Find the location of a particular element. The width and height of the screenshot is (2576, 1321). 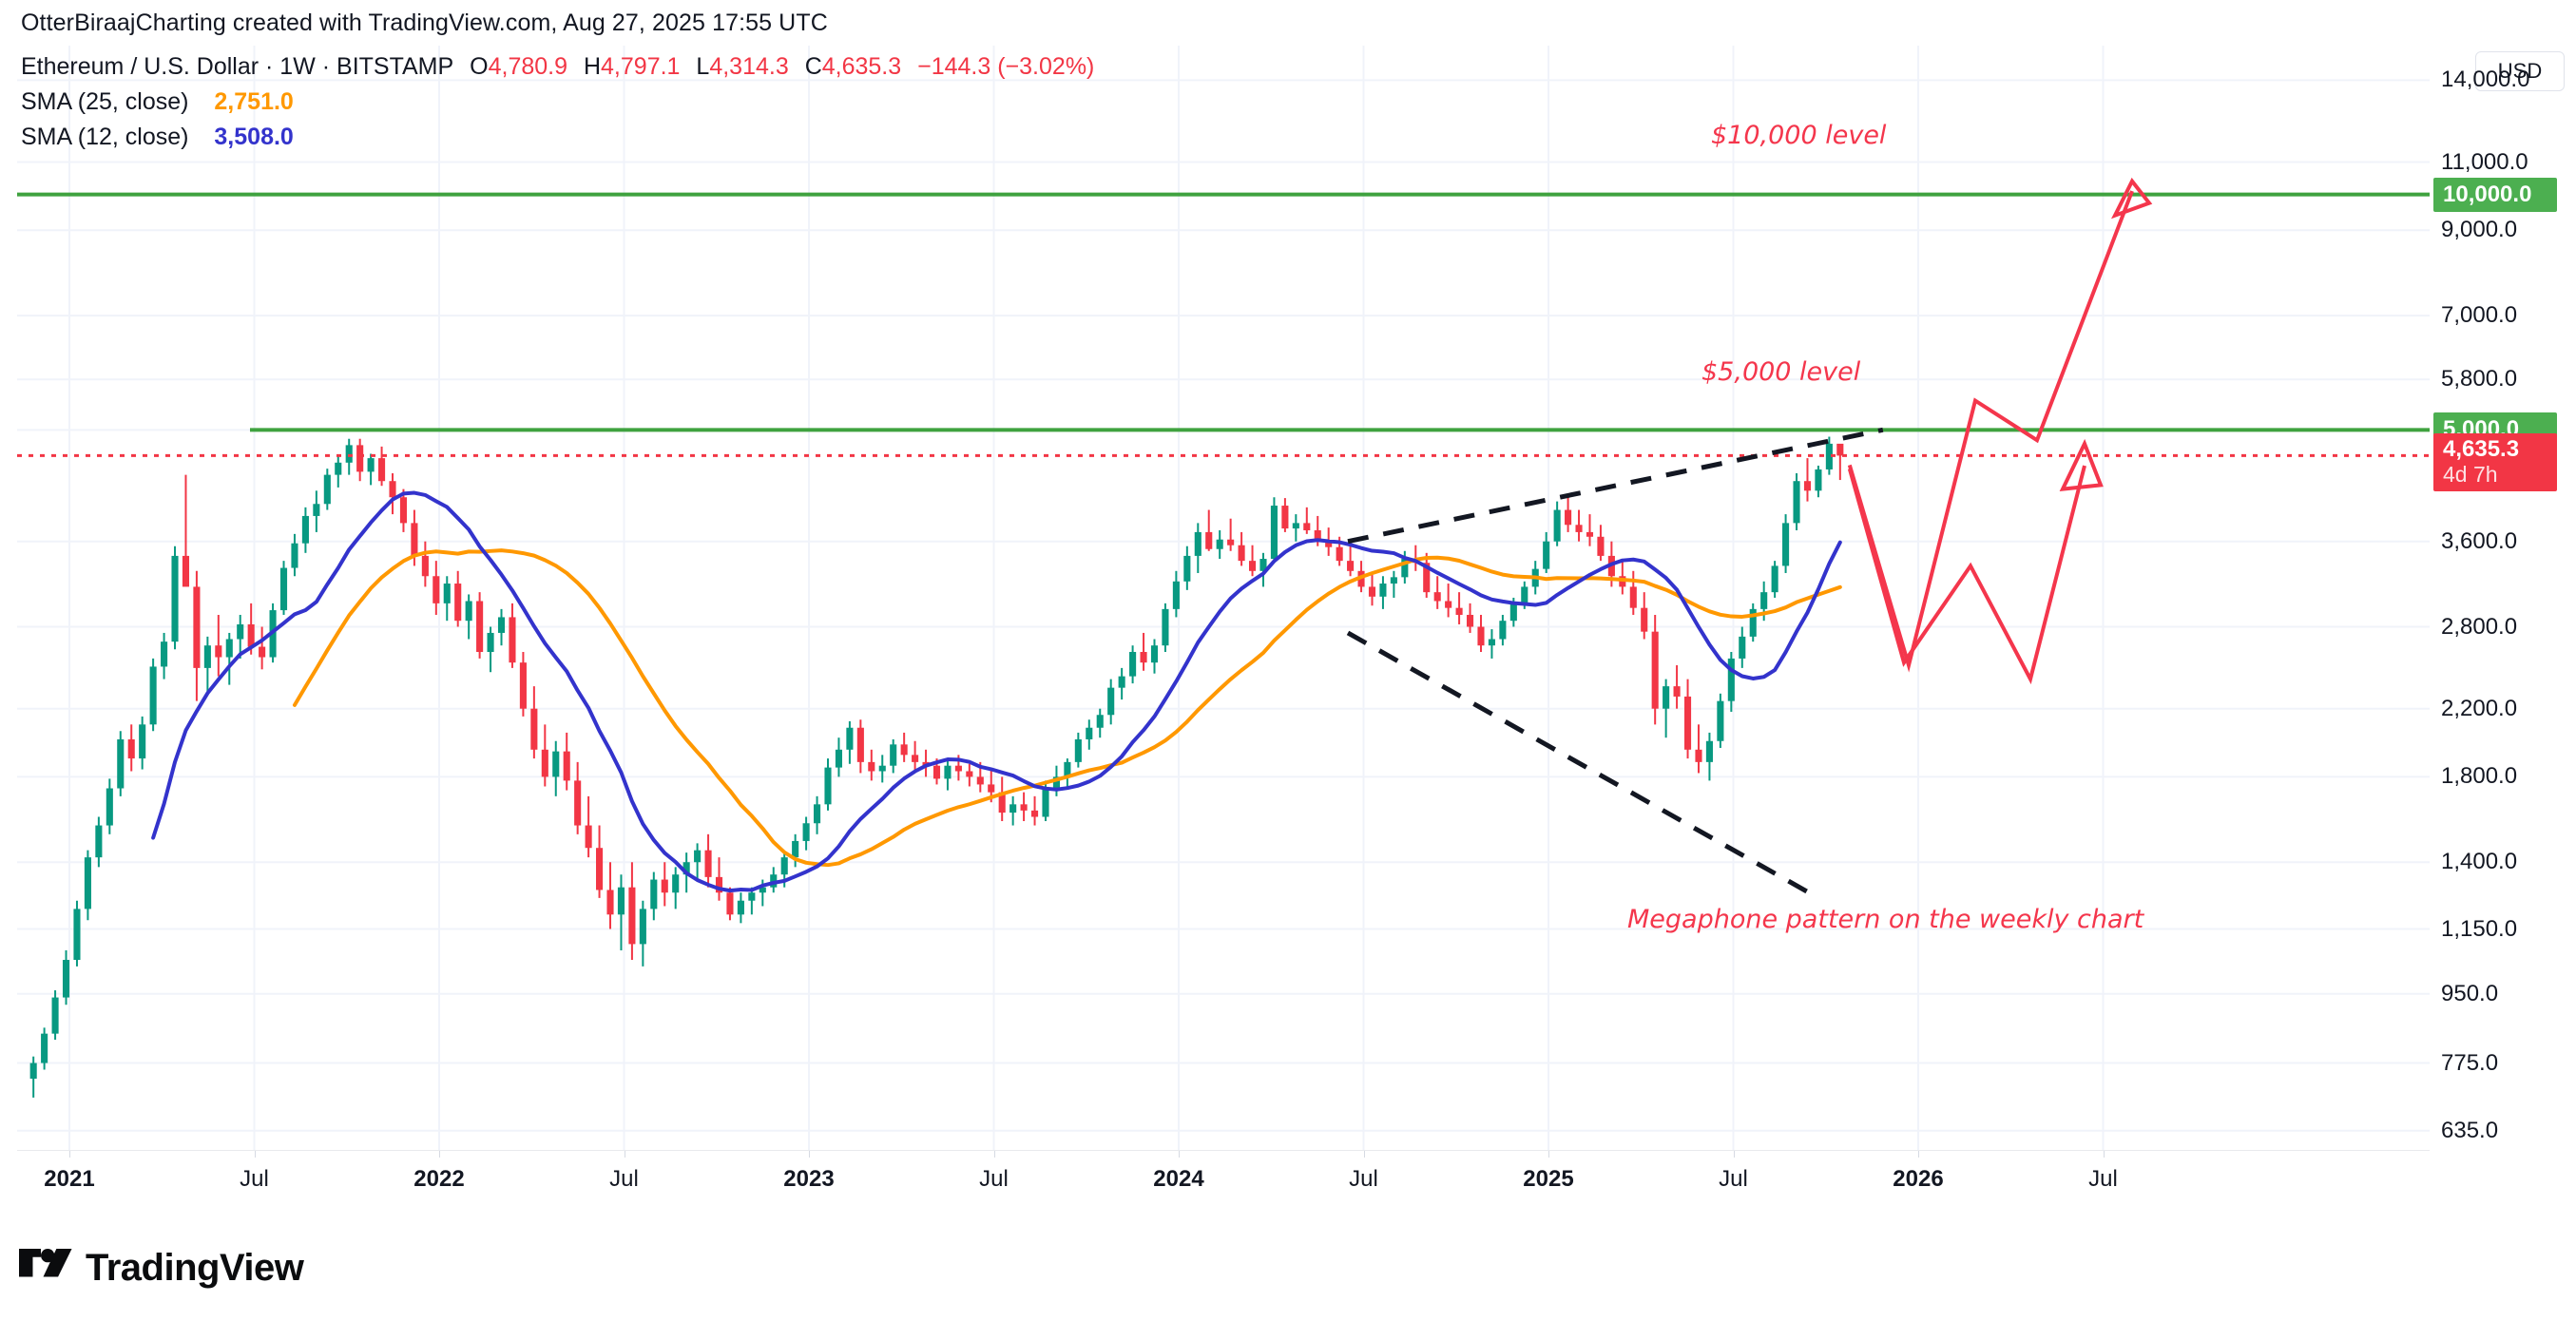

price-axis-tick: 7,000.0 is located at coordinates (2479, 315).